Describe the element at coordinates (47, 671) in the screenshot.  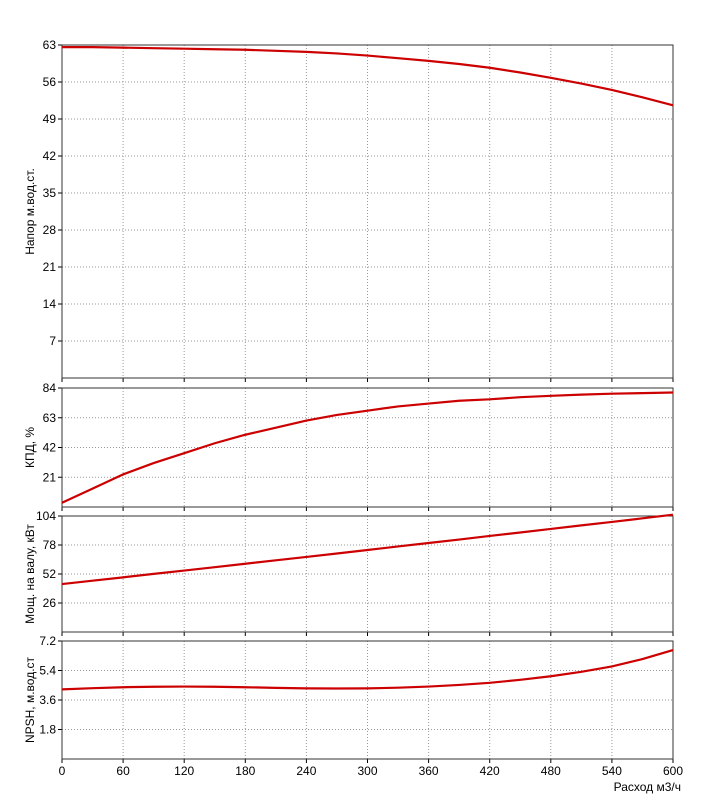
I see `y-tick-label: 5.4` at that location.